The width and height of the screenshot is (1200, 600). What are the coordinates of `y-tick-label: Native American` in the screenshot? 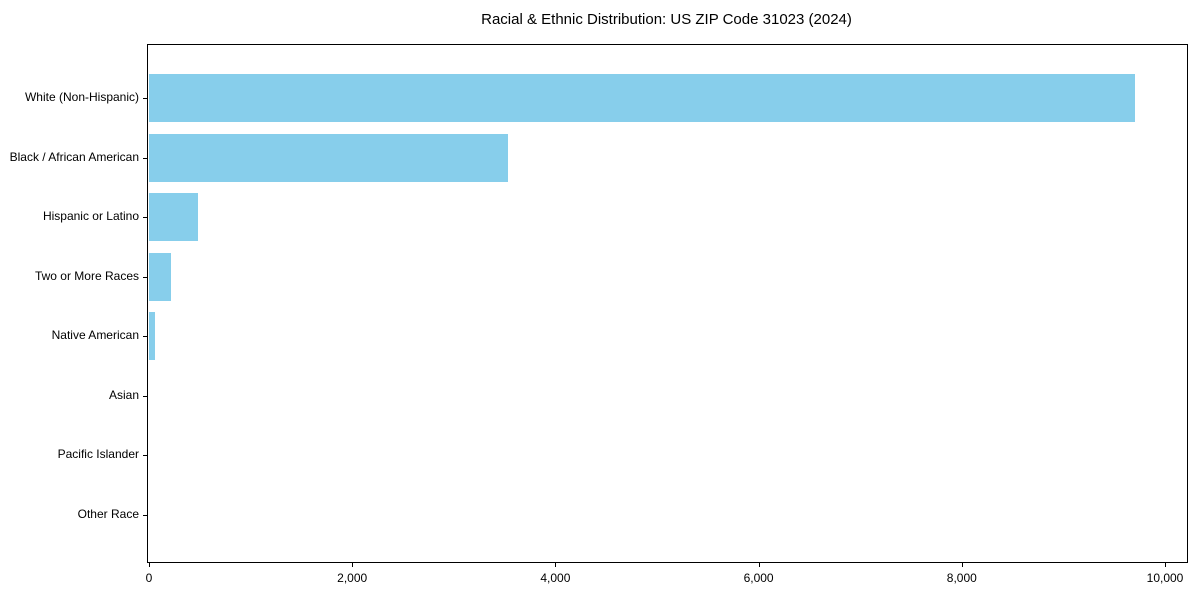 It's located at (95, 335).